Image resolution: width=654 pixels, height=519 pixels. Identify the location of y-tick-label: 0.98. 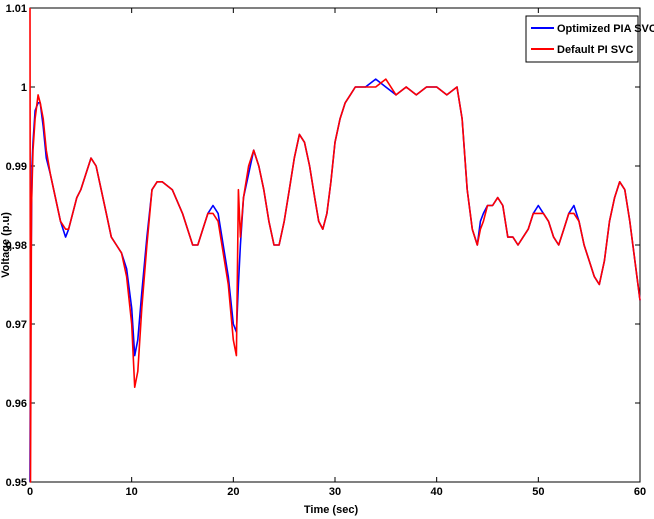
(16, 246).